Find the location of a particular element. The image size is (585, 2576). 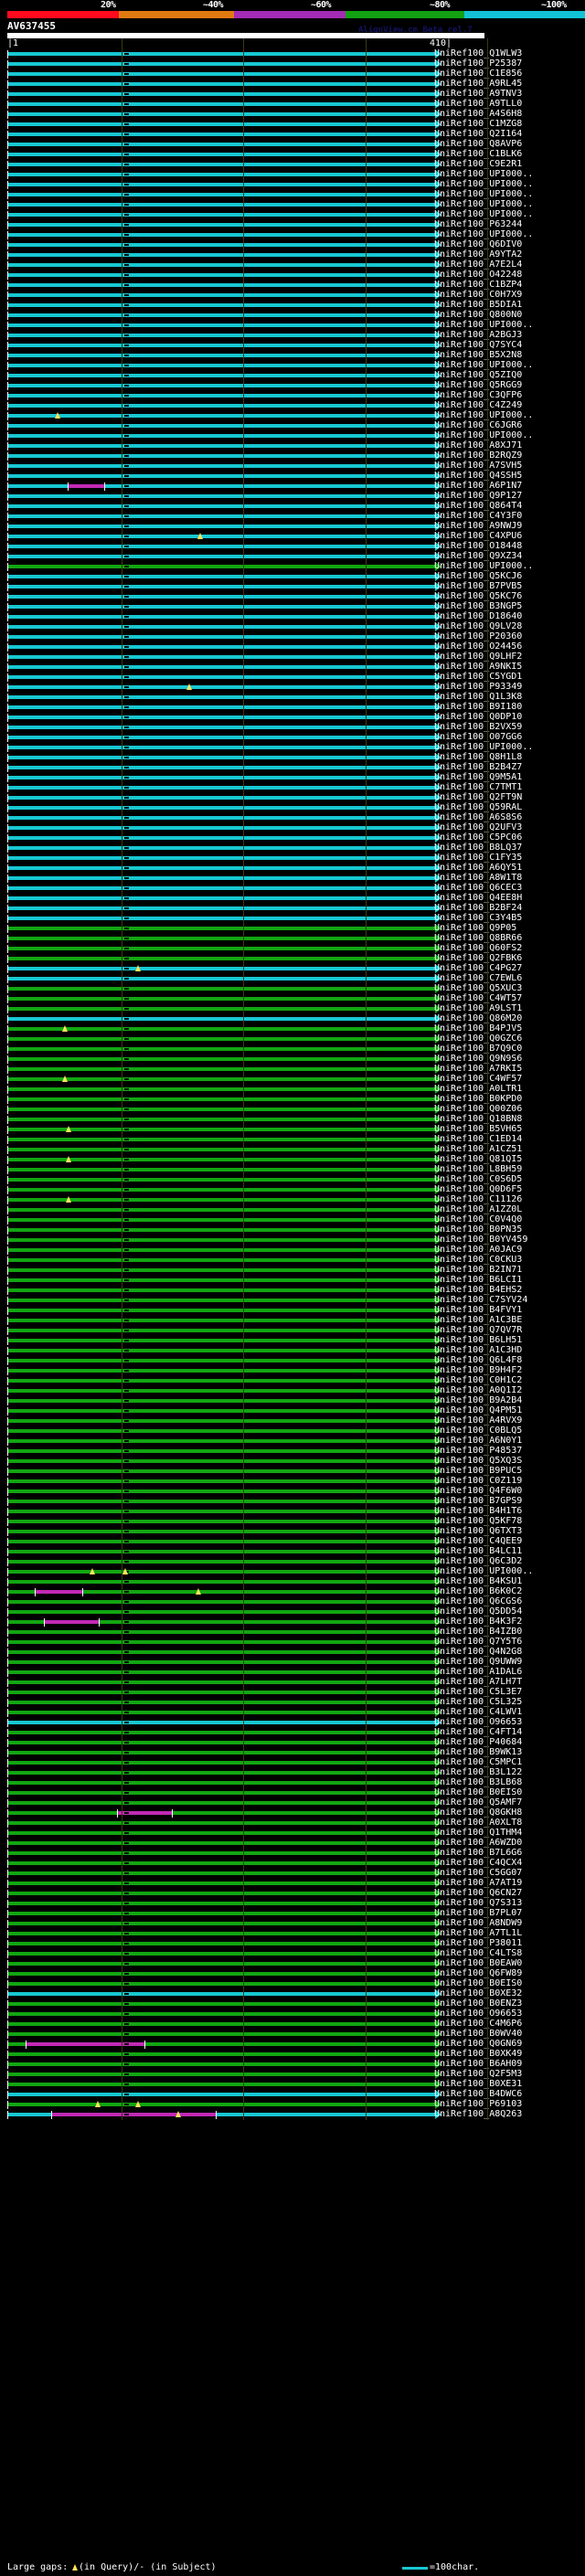

subject-label: UniRef100_Q5AMF7 is located at coordinates (479, 1802).